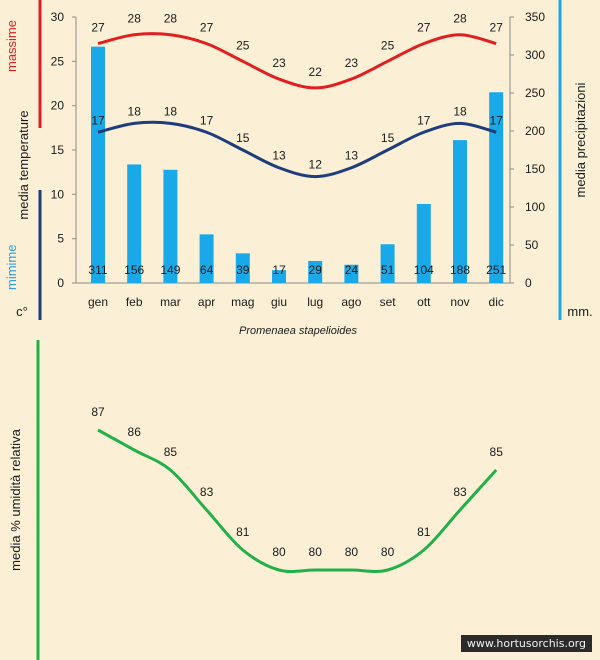  What do you see at coordinates (526, 643) in the screenshot?
I see `watermark: www.hortusorchis.org` at bounding box center [526, 643].